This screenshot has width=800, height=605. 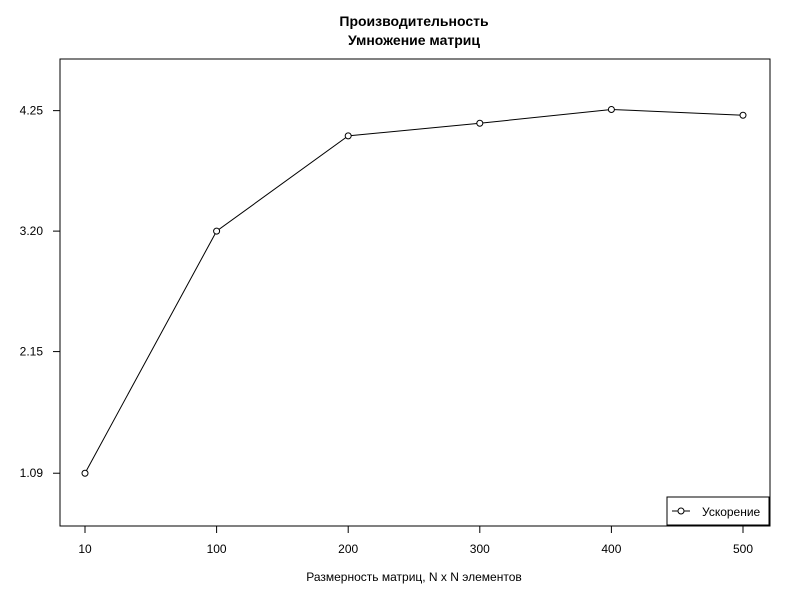 I want to click on x-tick-label: 200, so click(x=348, y=549).